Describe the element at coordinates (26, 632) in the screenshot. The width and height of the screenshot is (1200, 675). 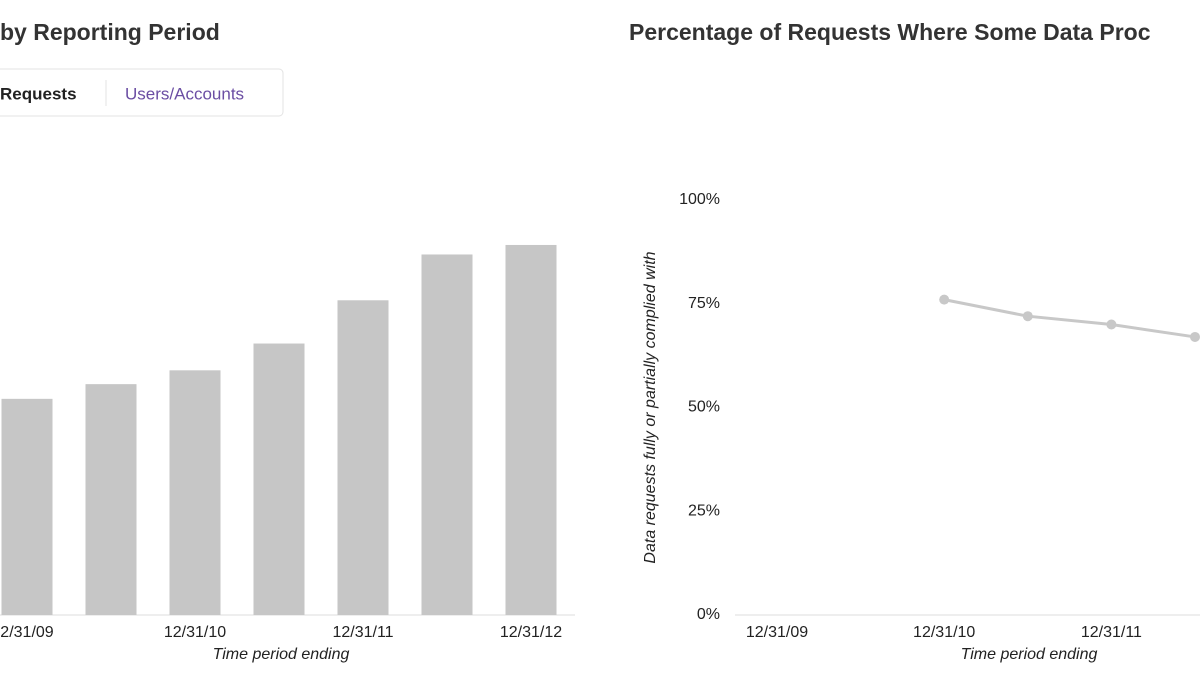
I see `x-tick-label: 2/31/09` at that location.